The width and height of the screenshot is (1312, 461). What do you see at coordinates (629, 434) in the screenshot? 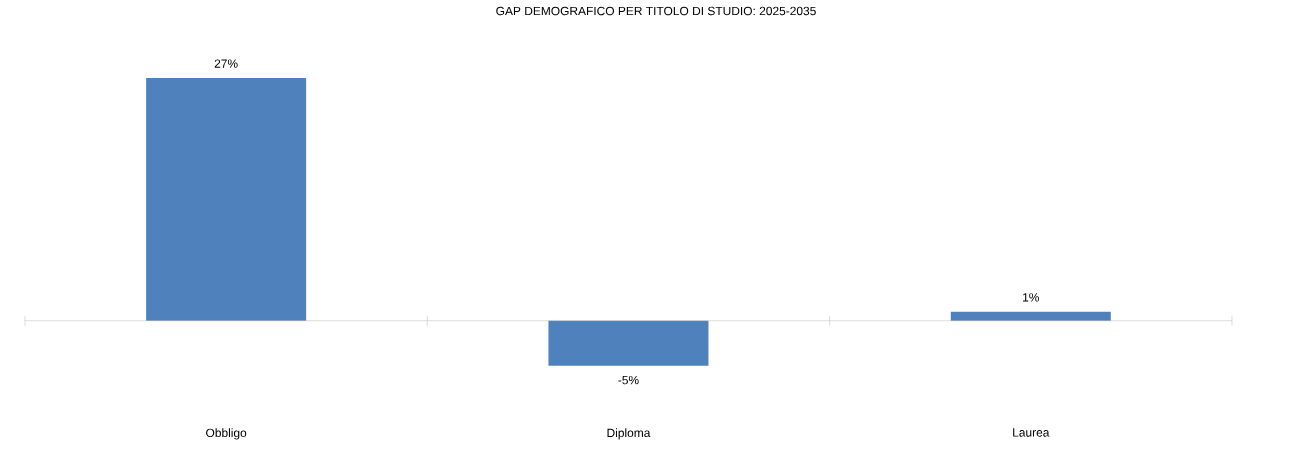
I see `x-tick-label: Diploma` at bounding box center [629, 434].